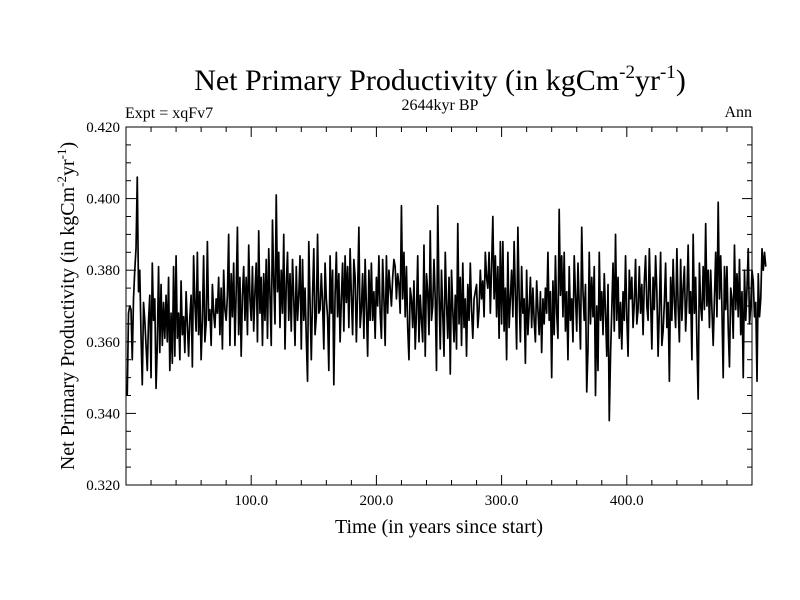 The height and width of the screenshot is (600, 800). Describe the element at coordinates (103, 200) in the screenshot. I see `y-tick-label: 0.400` at that location.